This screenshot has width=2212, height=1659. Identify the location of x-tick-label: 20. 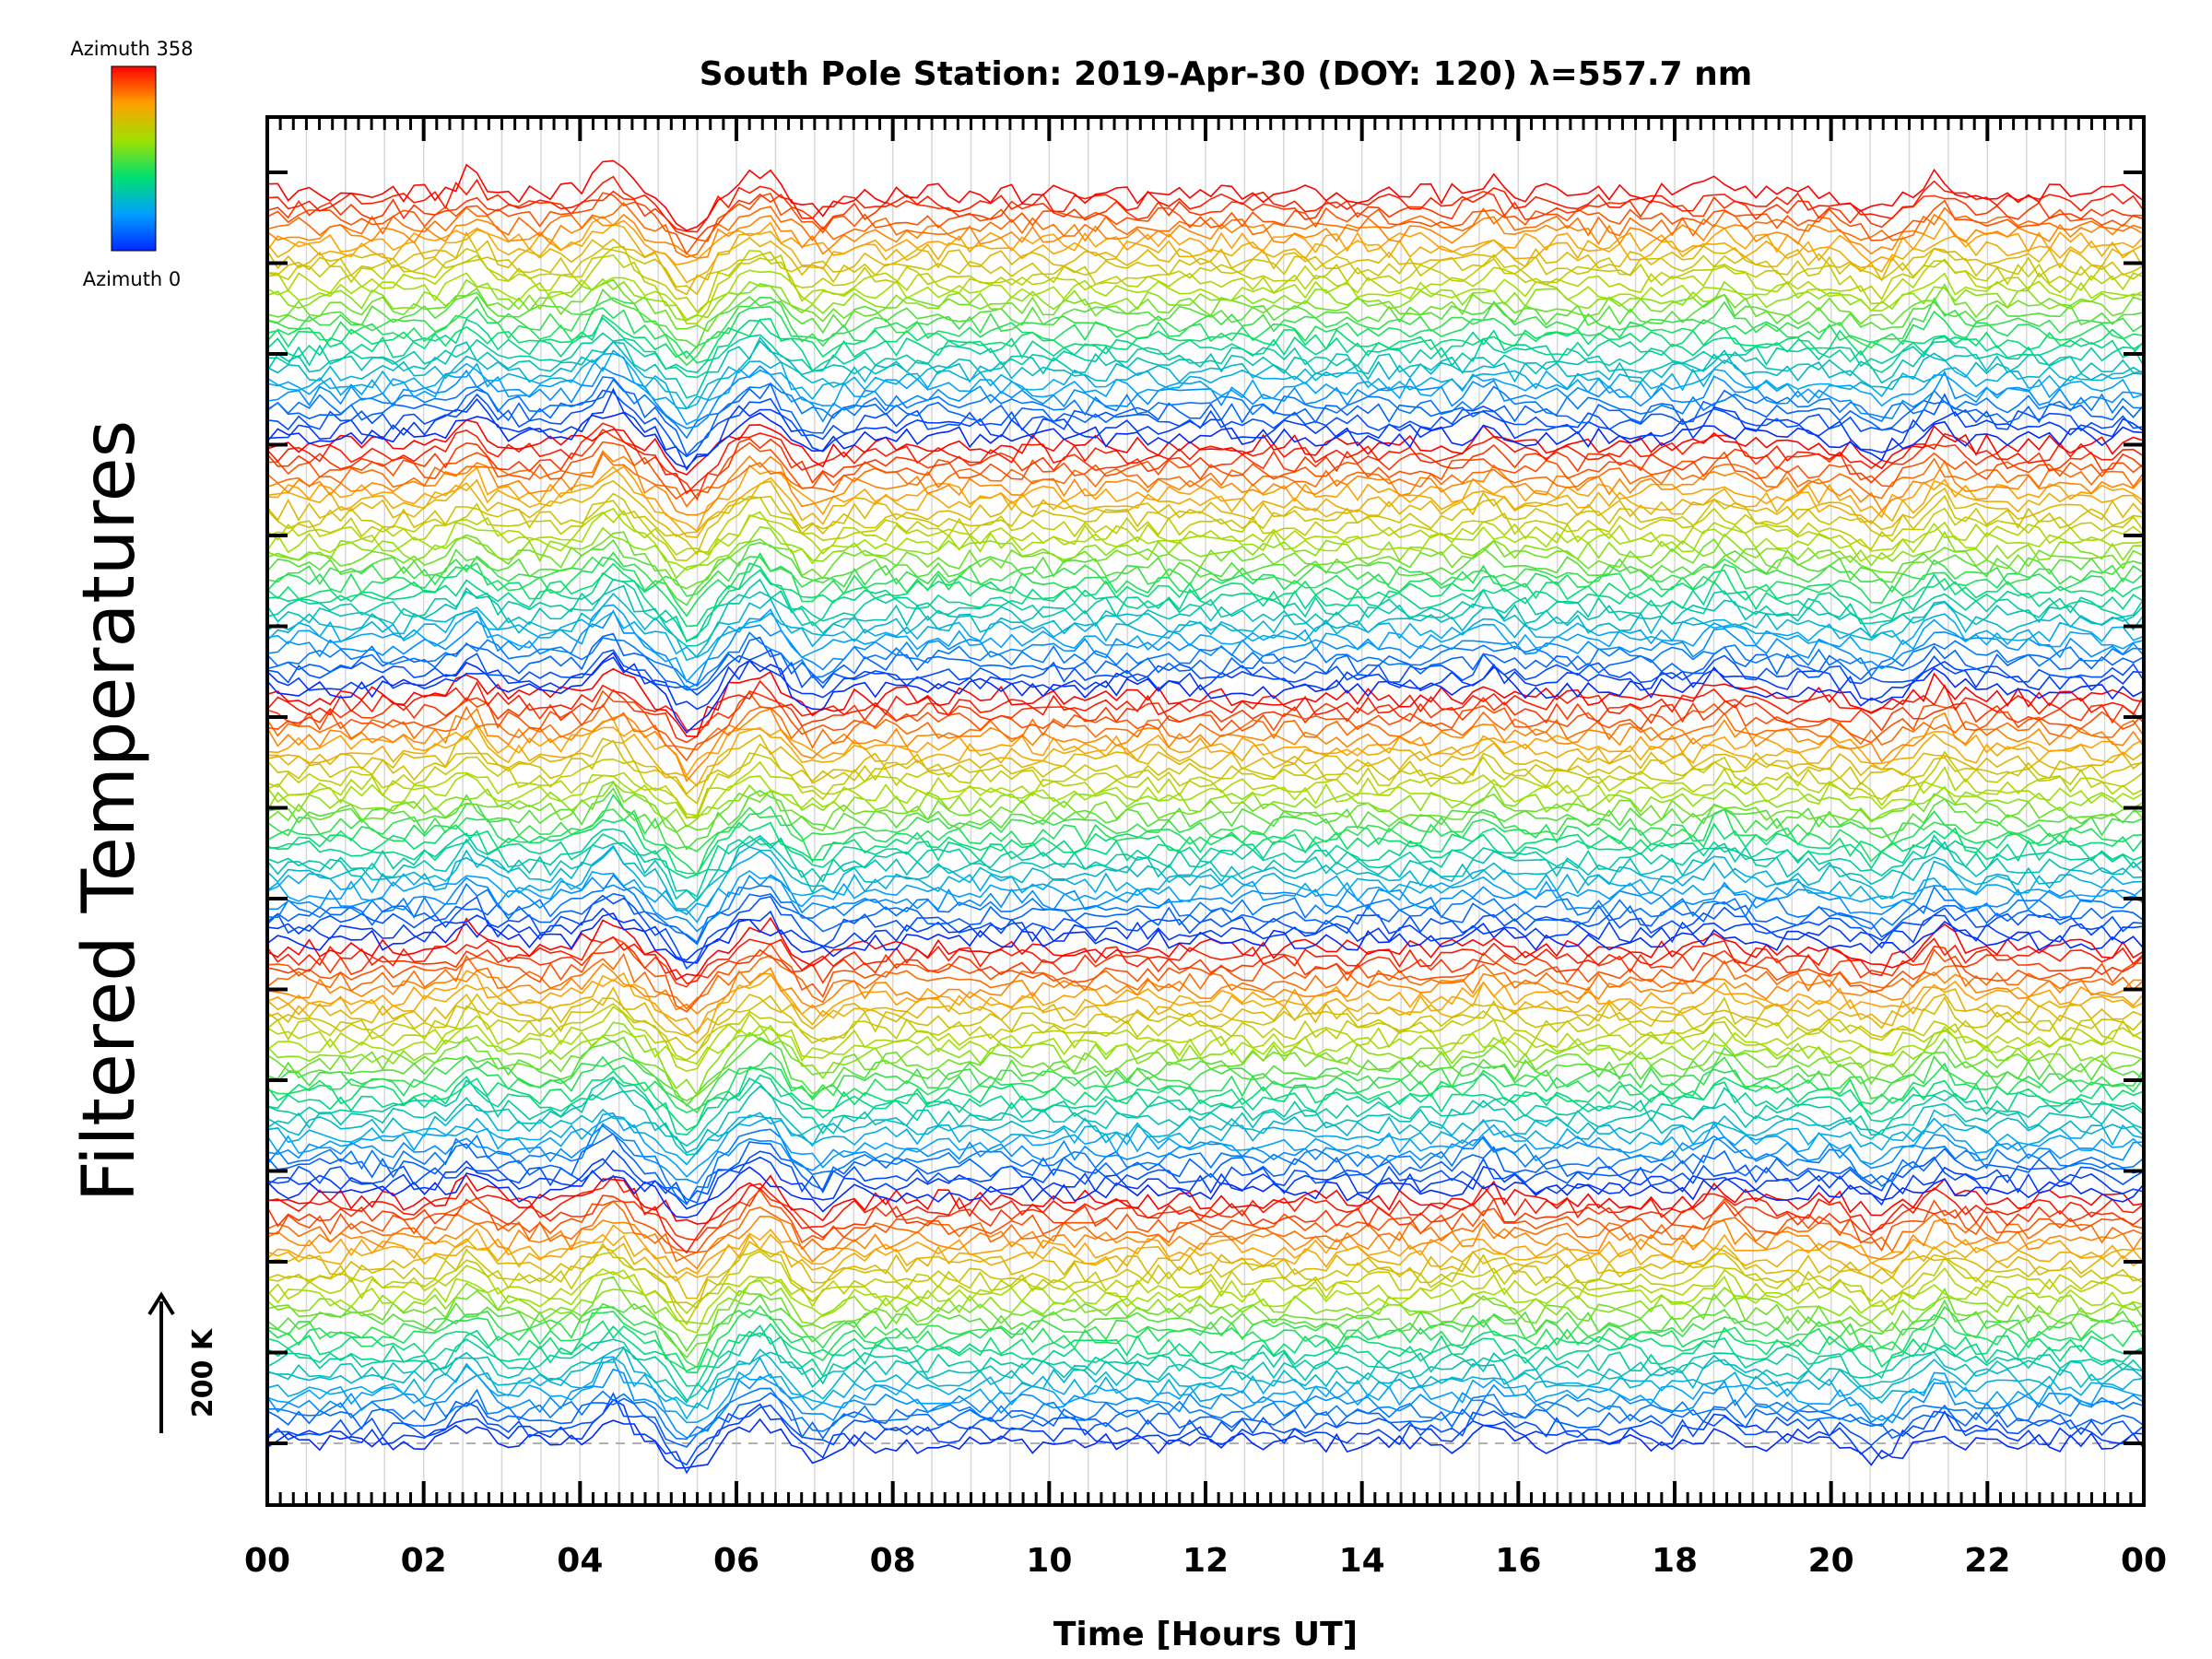
(1831, 1561).